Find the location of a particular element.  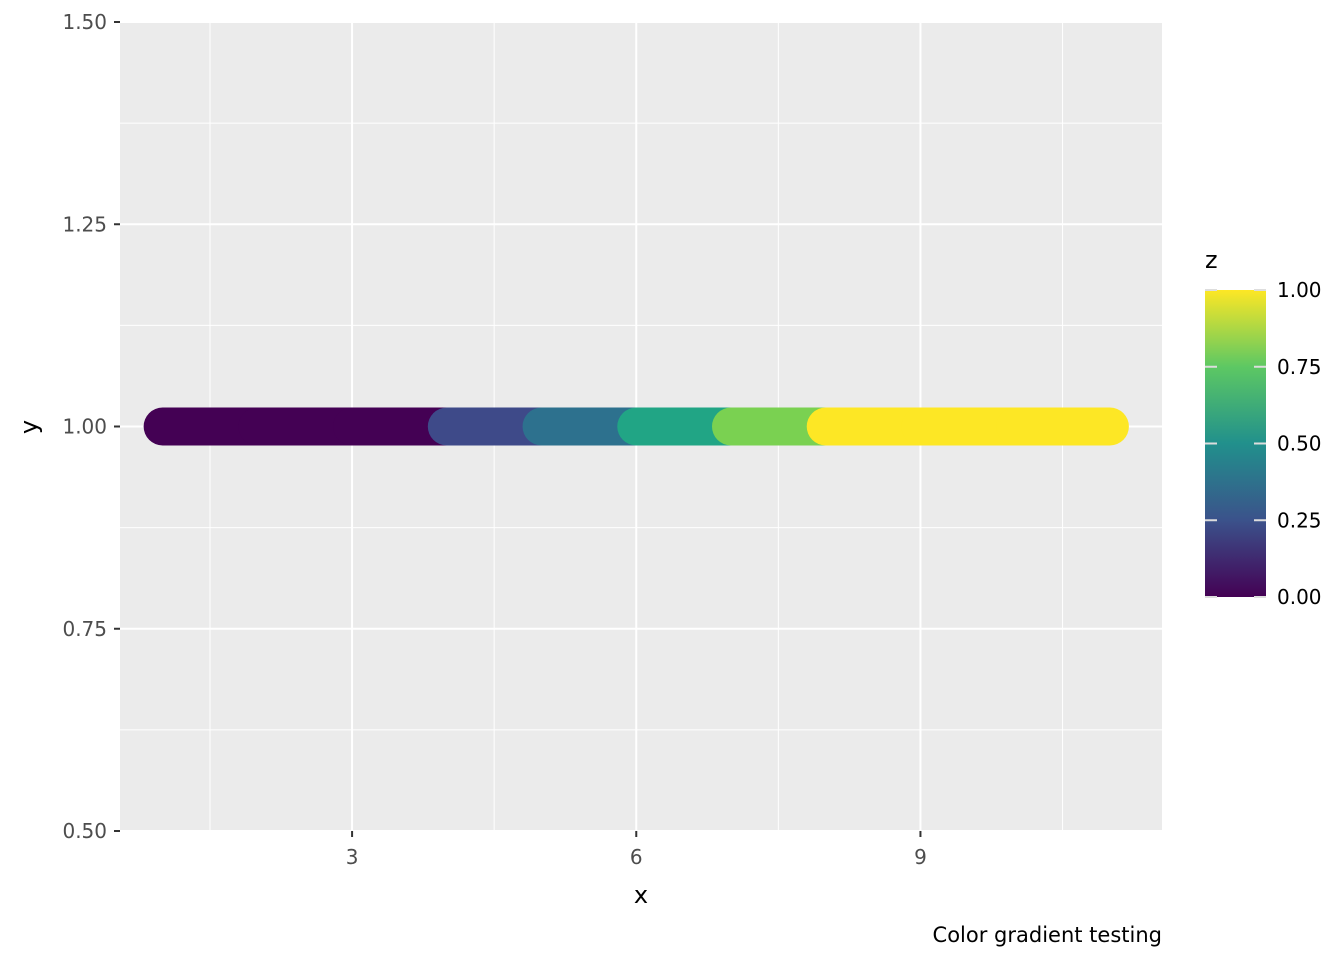

y-tick-label: 1.00 is located at coordinates (84, 427).